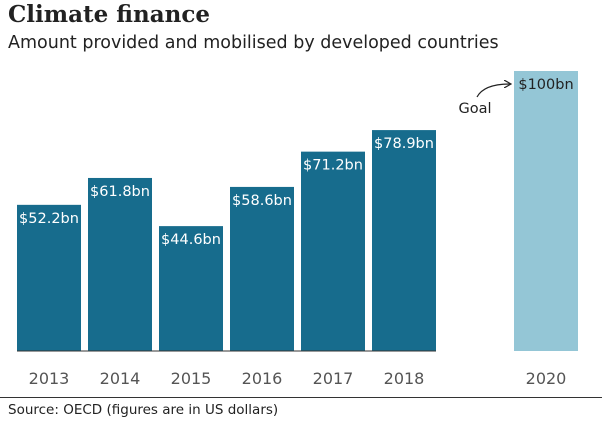 This screenshot has height=423, width=602. Describe the element at coordinates (484, 100) in the screenshot. I see `annotation-layer: Goal` at that location.